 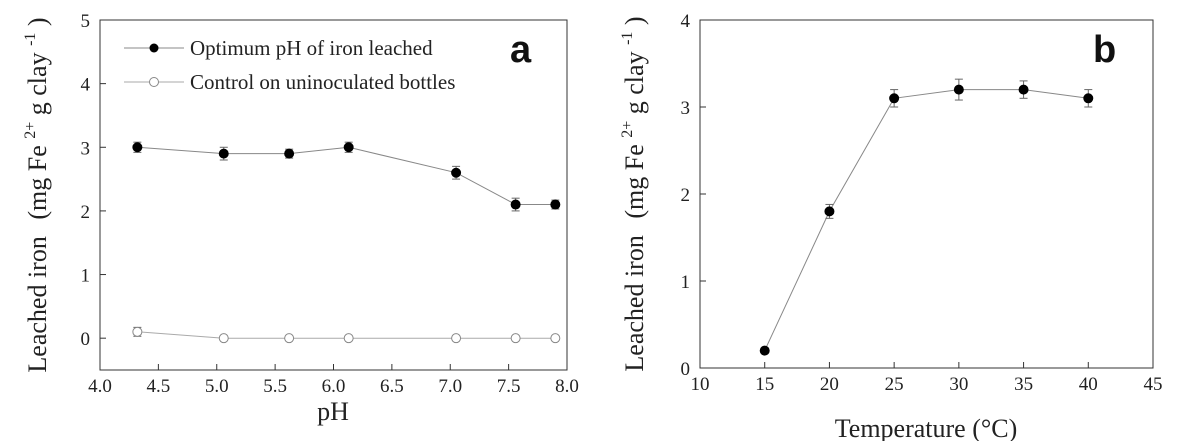 I want to click on x-tick-label: 15, so click(x=764, y=384).